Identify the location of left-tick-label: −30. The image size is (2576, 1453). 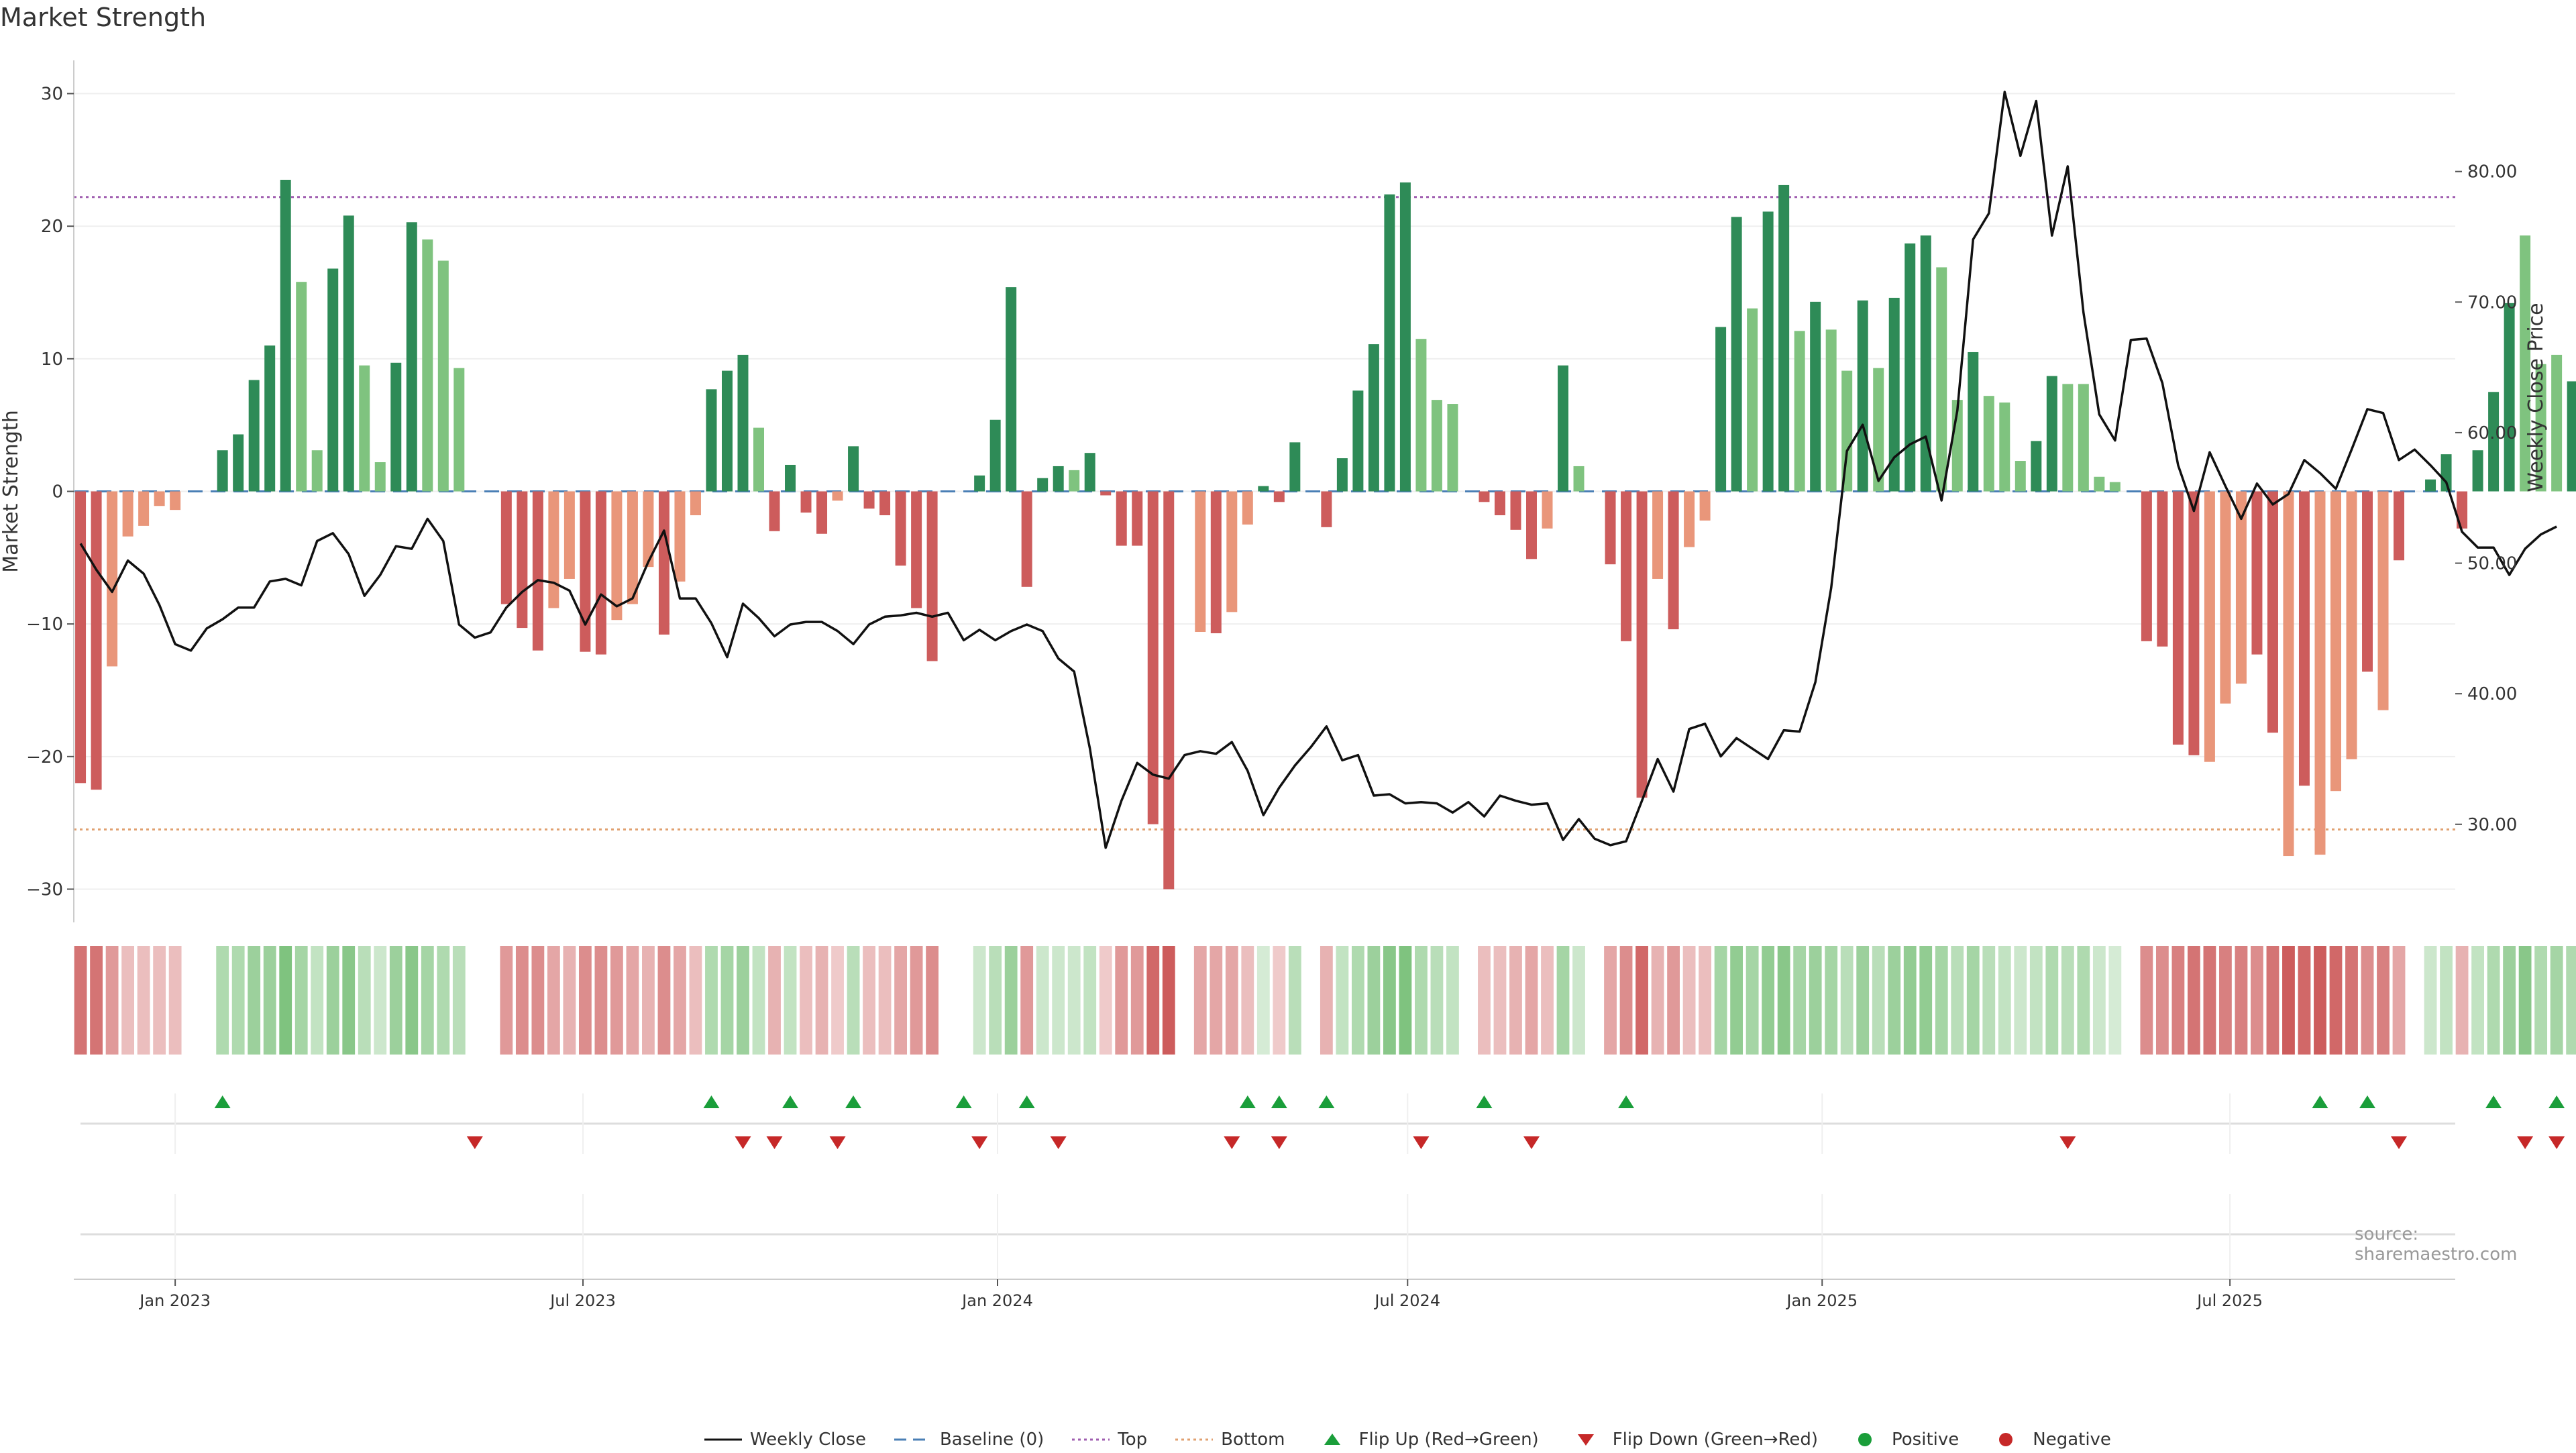
(44, 890).